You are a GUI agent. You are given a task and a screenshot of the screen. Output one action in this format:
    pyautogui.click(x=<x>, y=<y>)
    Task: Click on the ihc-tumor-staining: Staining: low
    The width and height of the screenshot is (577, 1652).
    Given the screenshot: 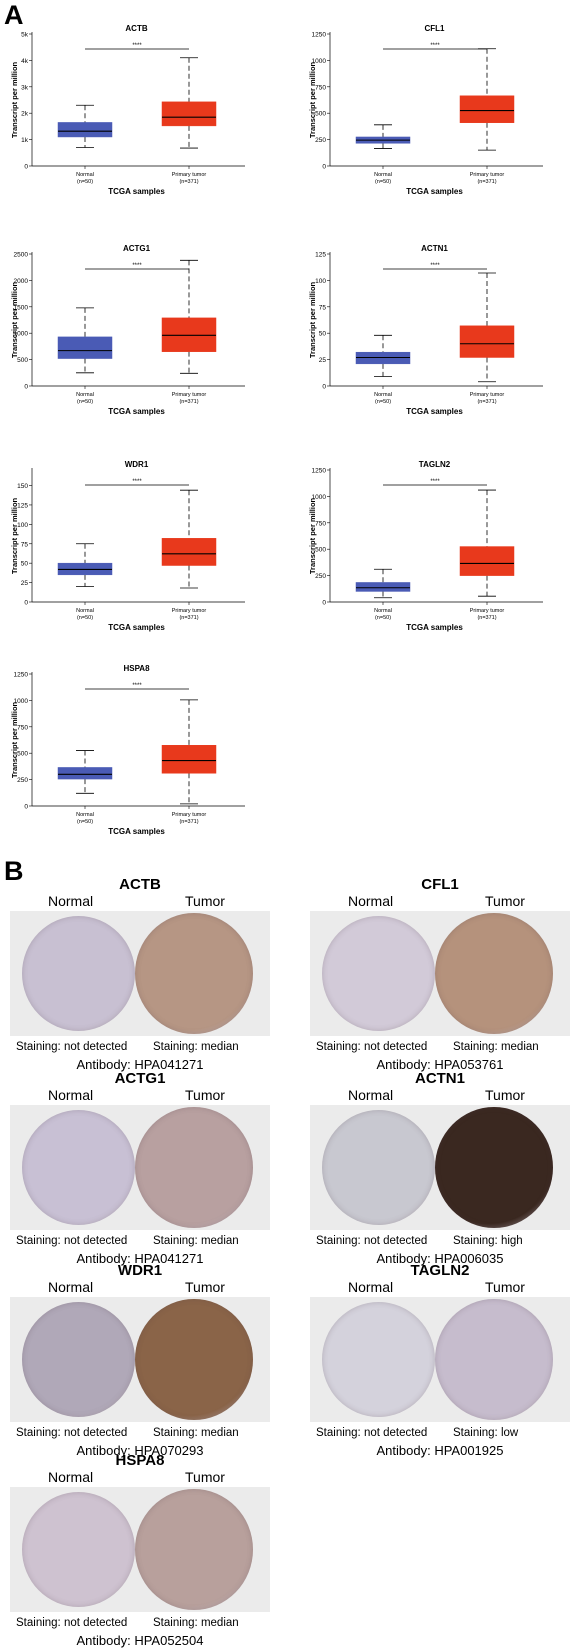 What is the action you would take?
    pyautogui.click(x=486, y=1433)
    